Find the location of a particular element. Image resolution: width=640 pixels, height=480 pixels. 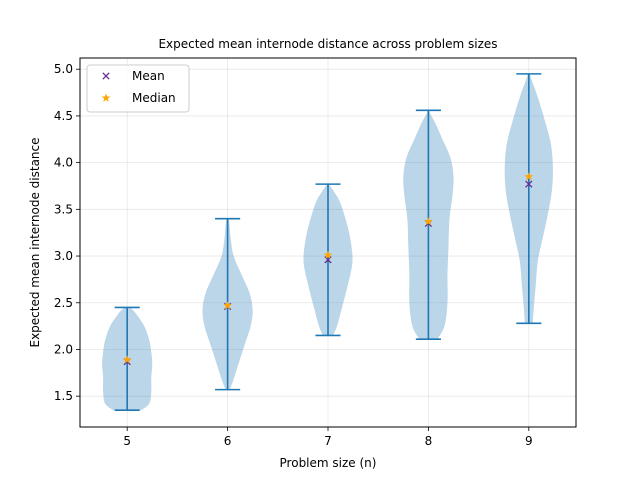

y-axis-label: Expected mean internode distance is located at coordinates (35, 242).